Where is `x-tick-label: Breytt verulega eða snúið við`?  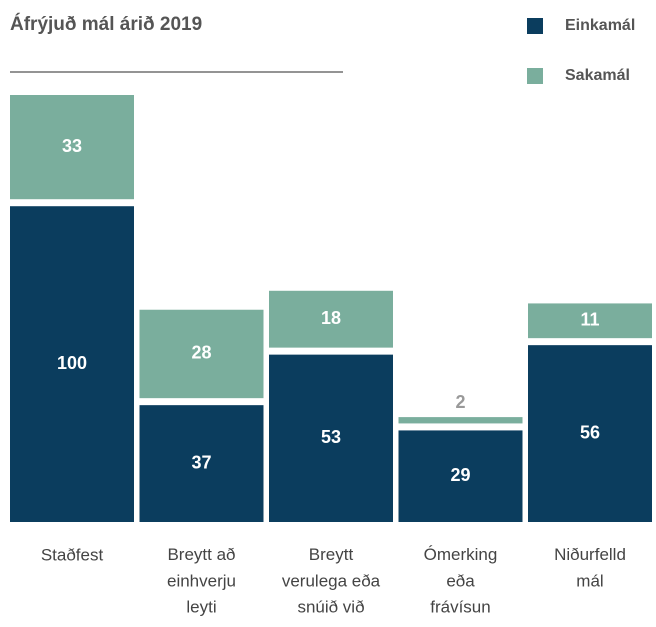
x-tick-label: Breytt verulega eða snúið við is located at coordinates (331, 581).